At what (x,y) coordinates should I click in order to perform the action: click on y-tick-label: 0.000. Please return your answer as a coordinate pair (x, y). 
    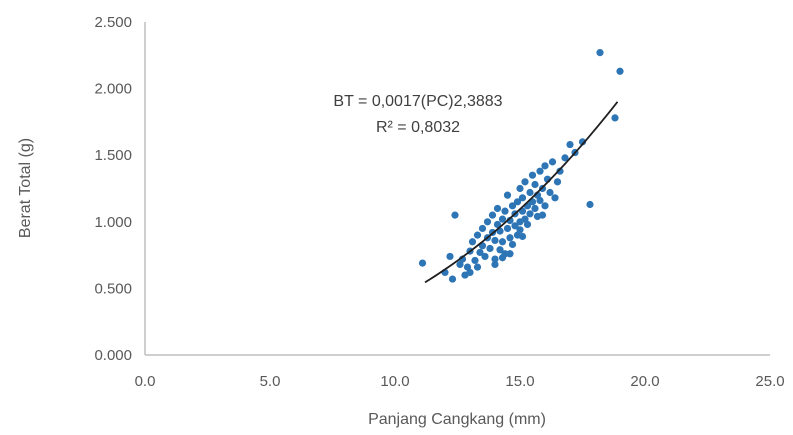
    Looking at the image, I should click on (113, 355).